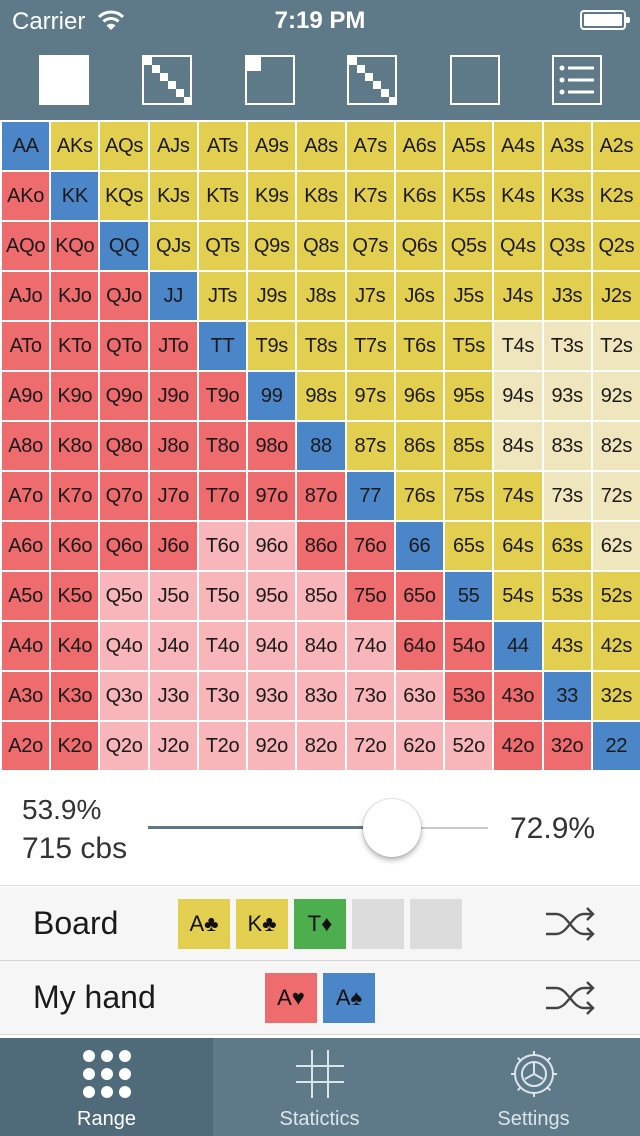  I want to click on hand-cell: K7s, so click(370, 196).